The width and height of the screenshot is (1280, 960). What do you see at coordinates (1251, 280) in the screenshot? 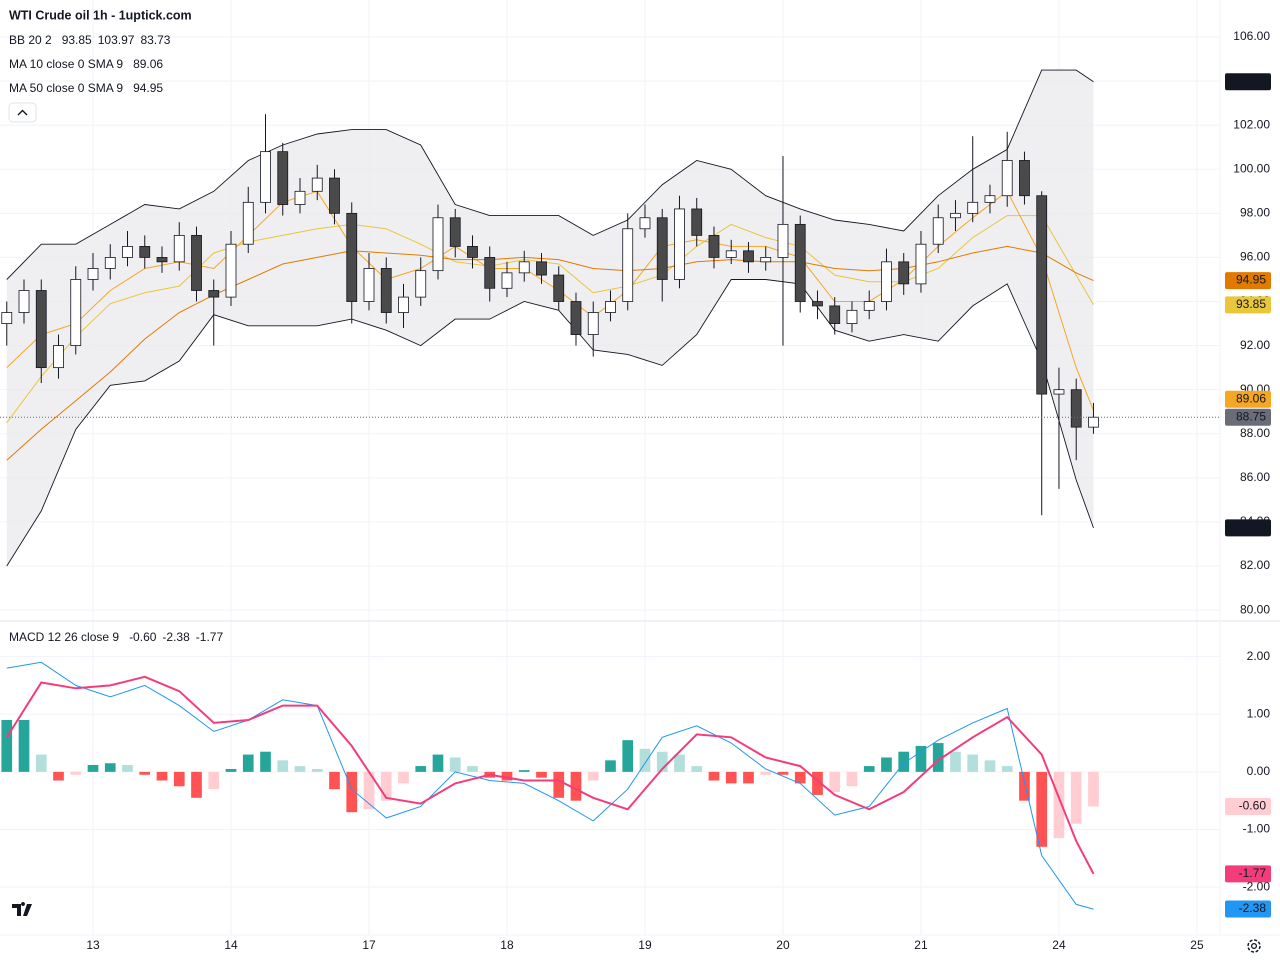
I see `axis-badge-label: 94.95` at bounding box center [1251, 280].